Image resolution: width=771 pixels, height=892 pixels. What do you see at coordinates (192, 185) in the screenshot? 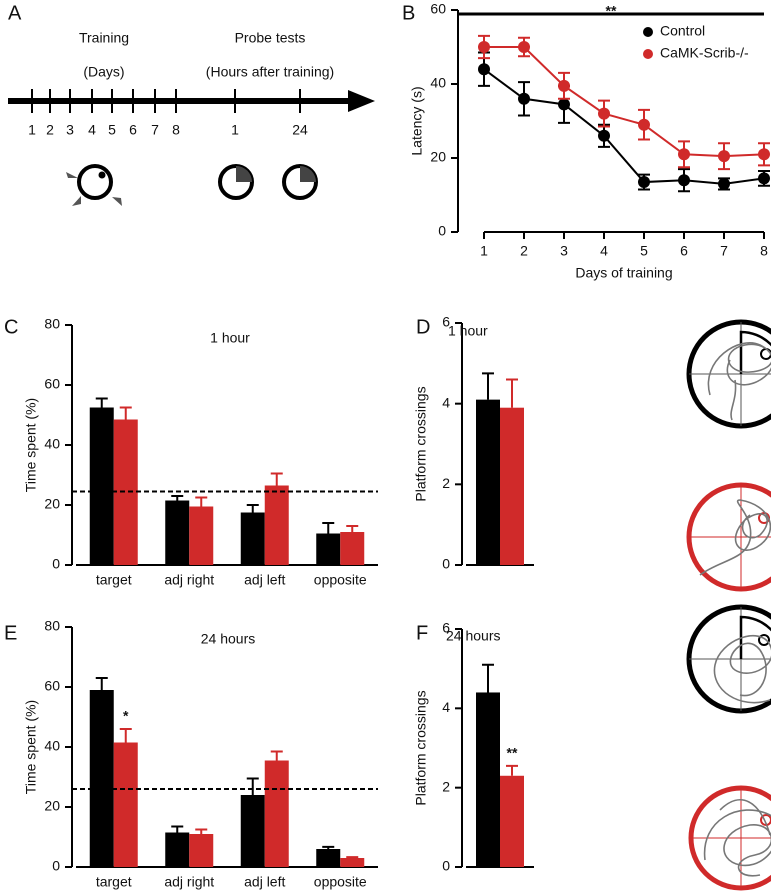
I see `pool-icons` at bounding box center [192, 185].